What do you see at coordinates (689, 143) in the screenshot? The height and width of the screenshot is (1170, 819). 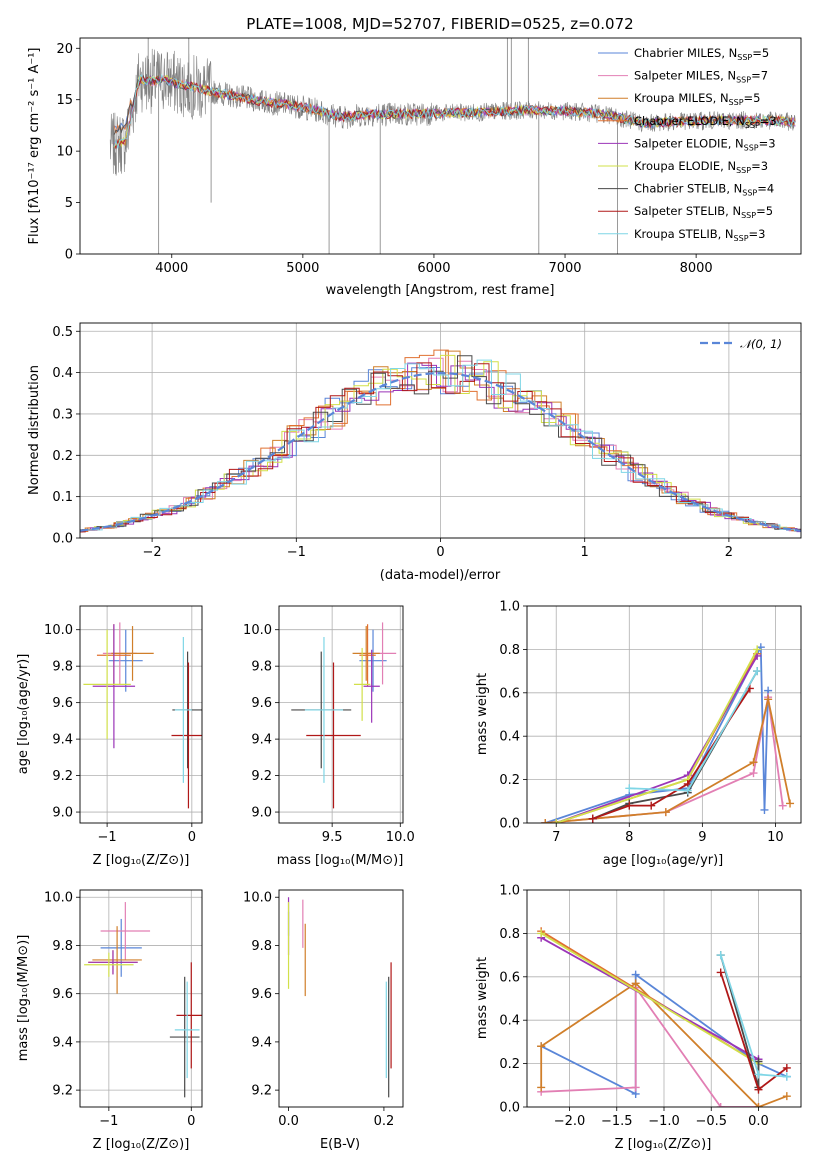 I see `legend-label-main: Salpeter ELODIE, N` at bounding box center [689, 143].